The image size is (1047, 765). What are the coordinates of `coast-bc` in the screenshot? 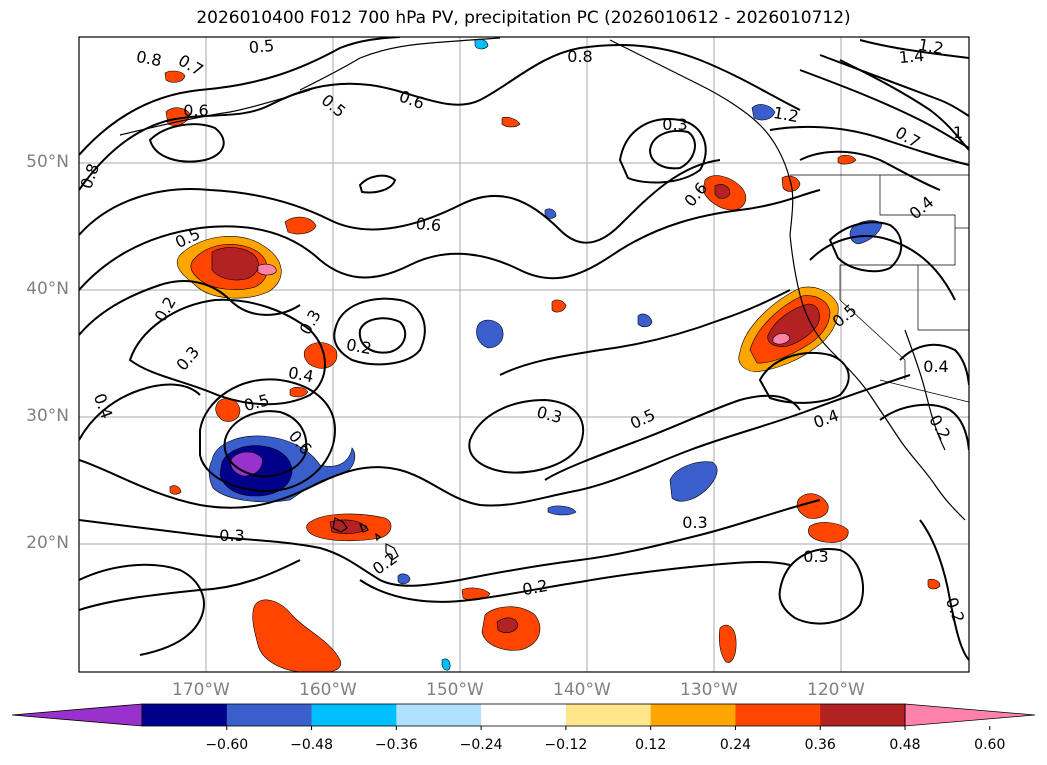 It's located at (701, 137).